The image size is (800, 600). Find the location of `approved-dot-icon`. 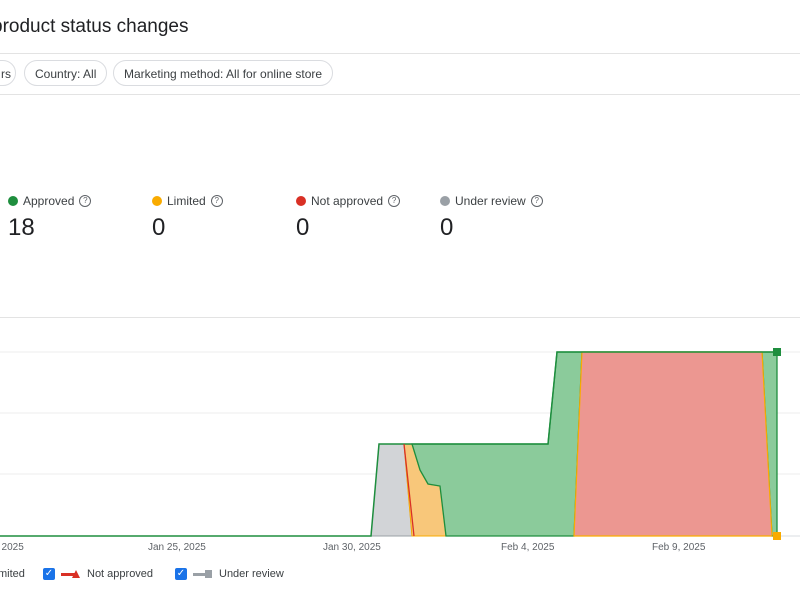

approved-dot-icon is located at coordinates (13, 201).